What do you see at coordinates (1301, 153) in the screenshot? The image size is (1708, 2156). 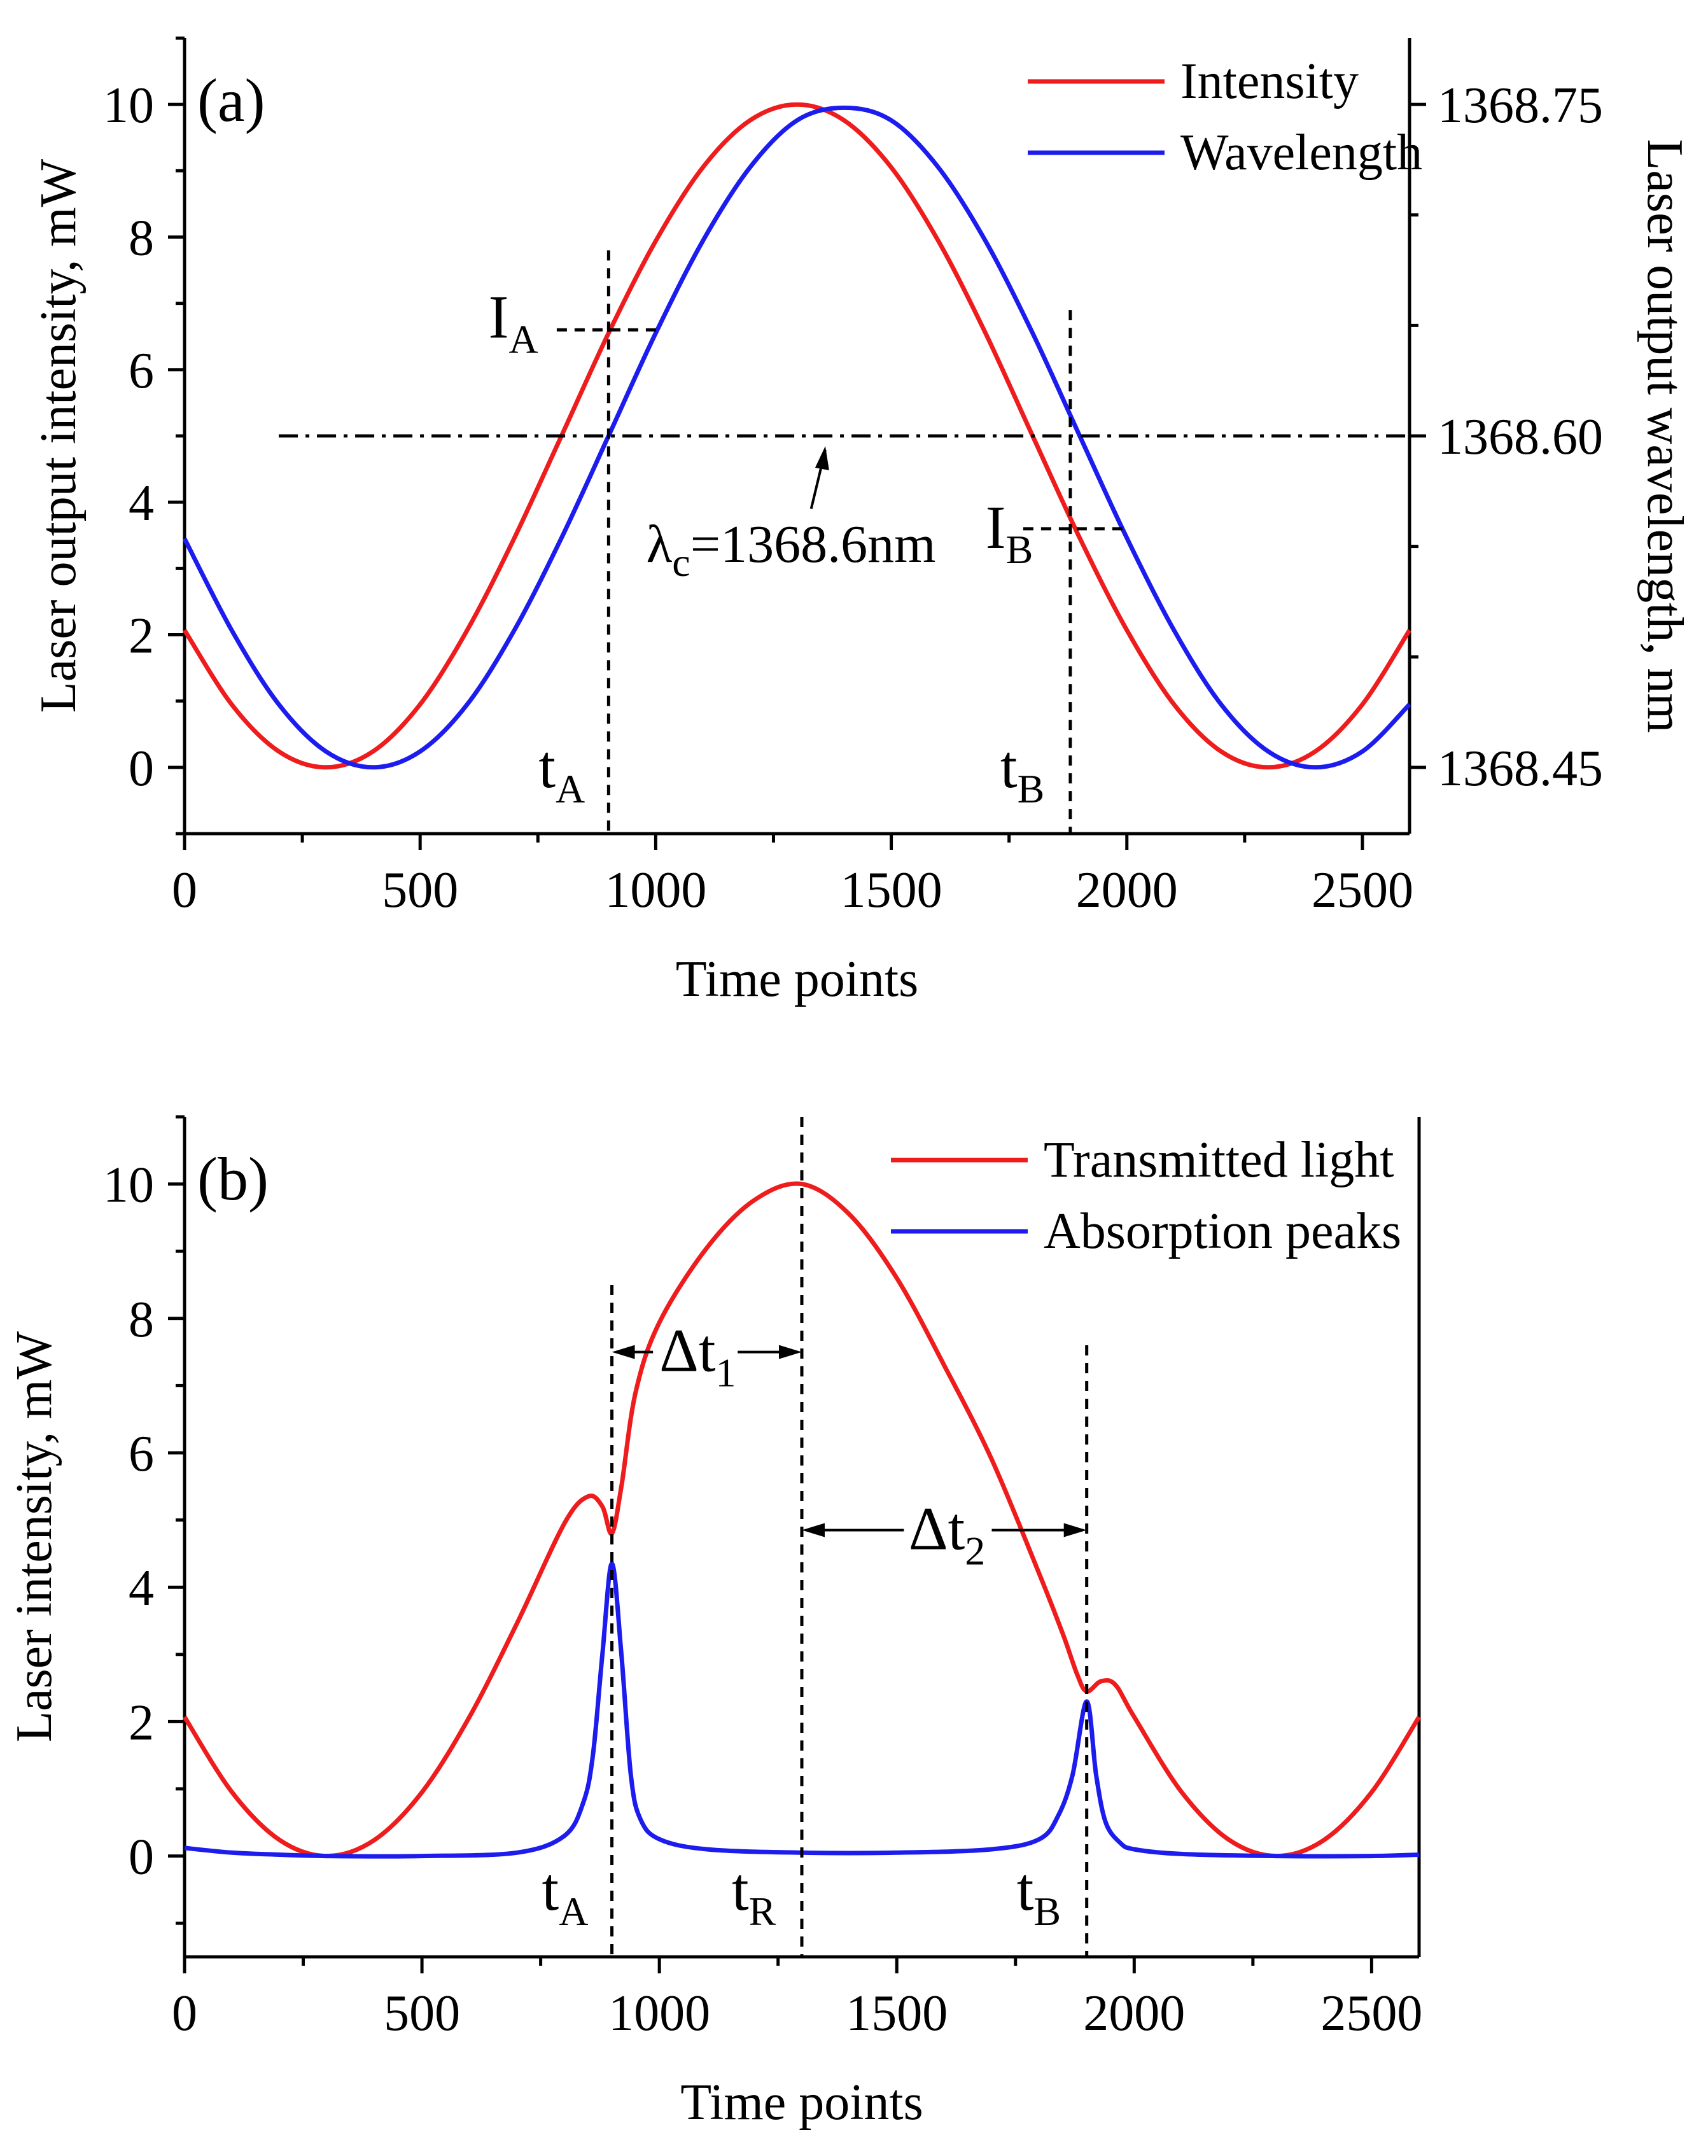 I see `legend-wavelength-label: Wavelength` at bounding box center [1301, 153].